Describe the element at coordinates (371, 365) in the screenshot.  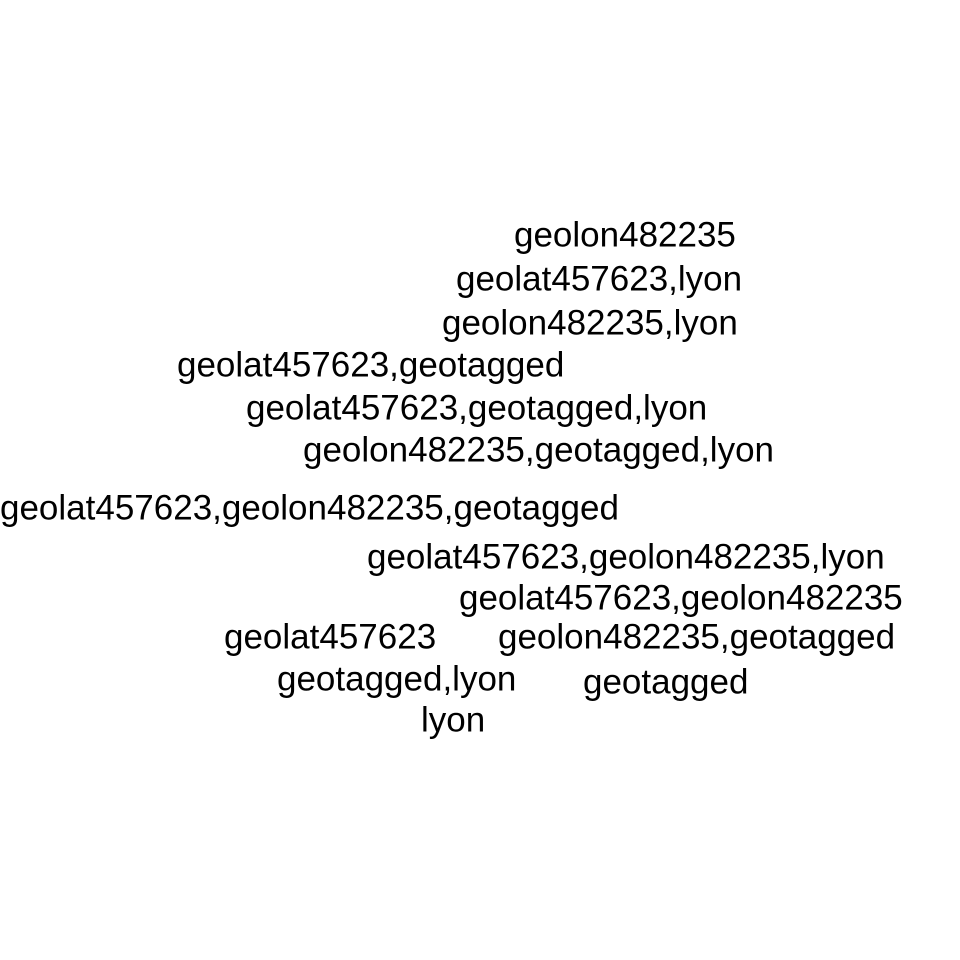
I see `tag-label: geolat457623,geotagged` at that location.